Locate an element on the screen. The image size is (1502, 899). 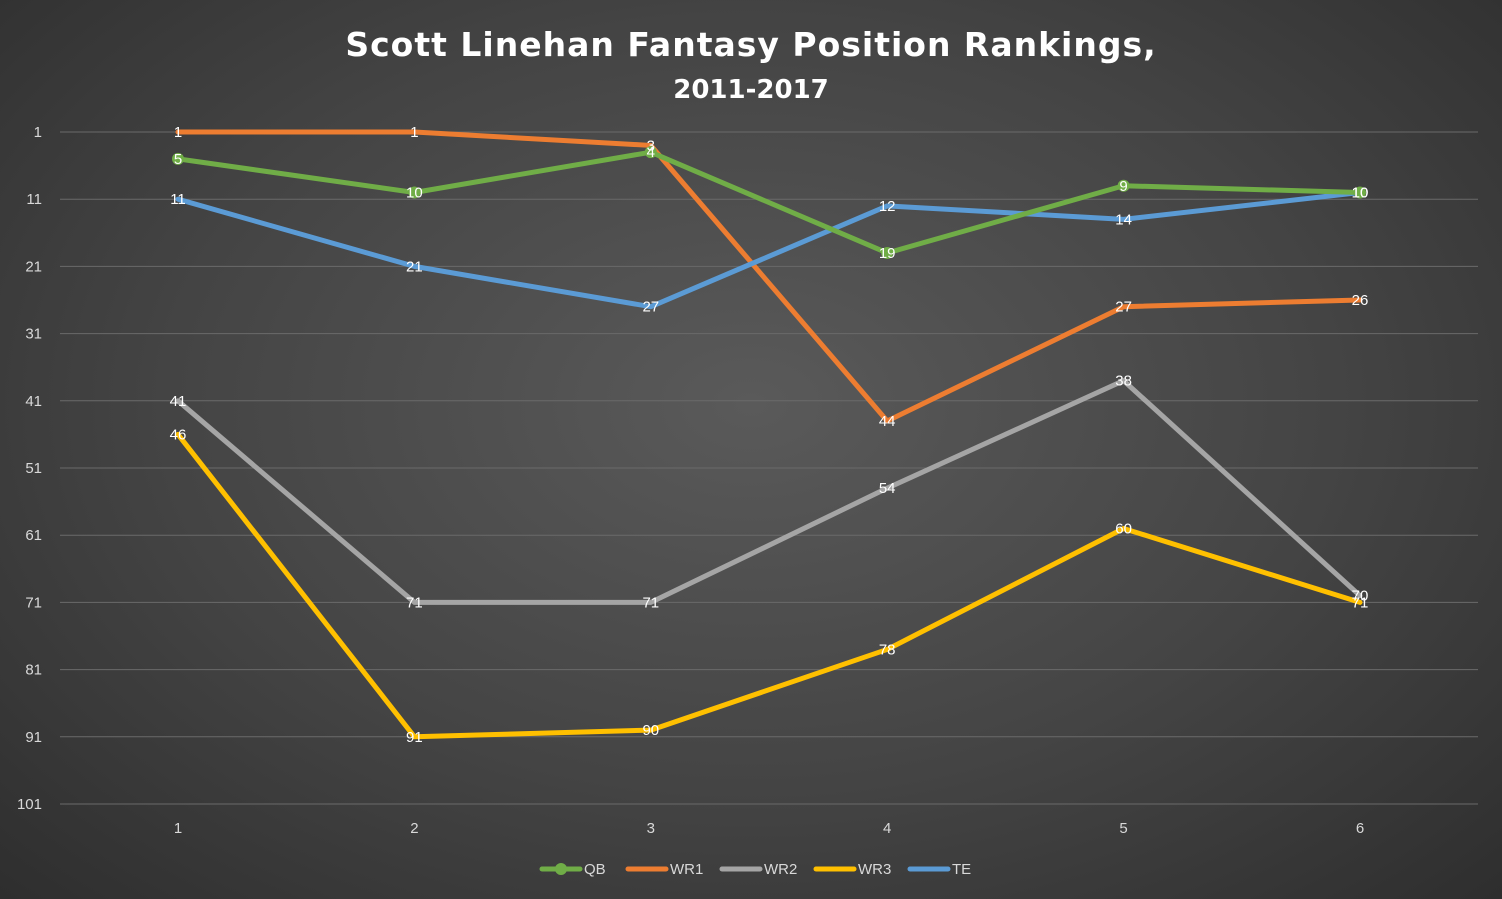
legend-label: TE is located at coordinates (961, 869).